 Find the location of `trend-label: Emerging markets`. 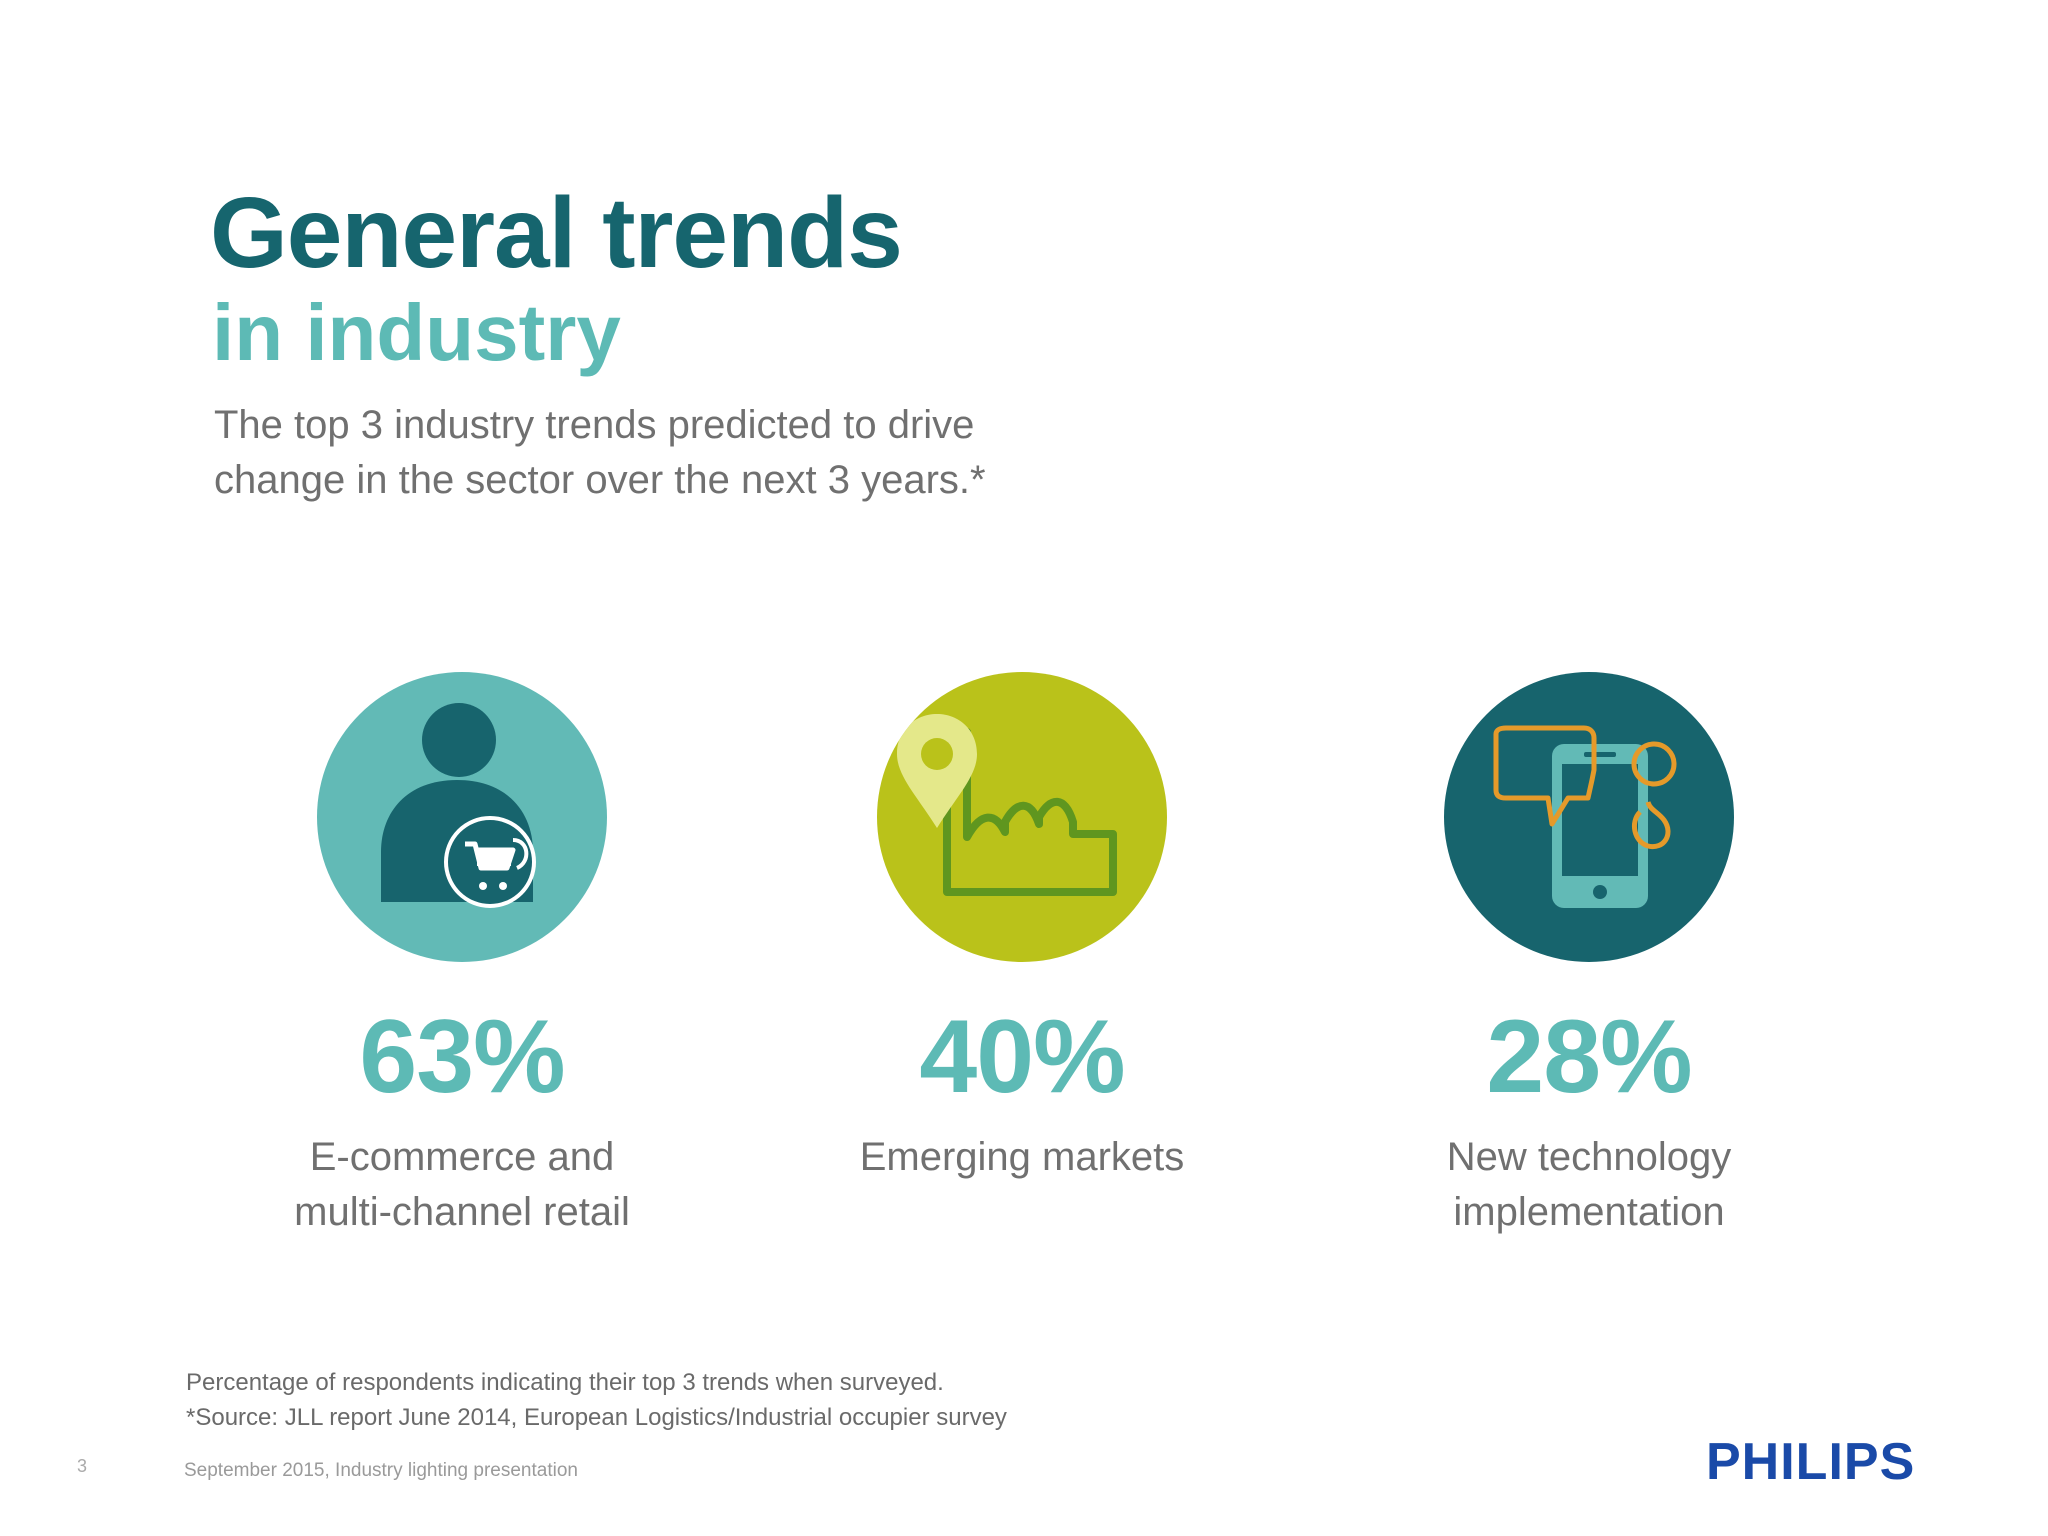

trend-label: Emerging markets is located at coordinates (1022, 1157).